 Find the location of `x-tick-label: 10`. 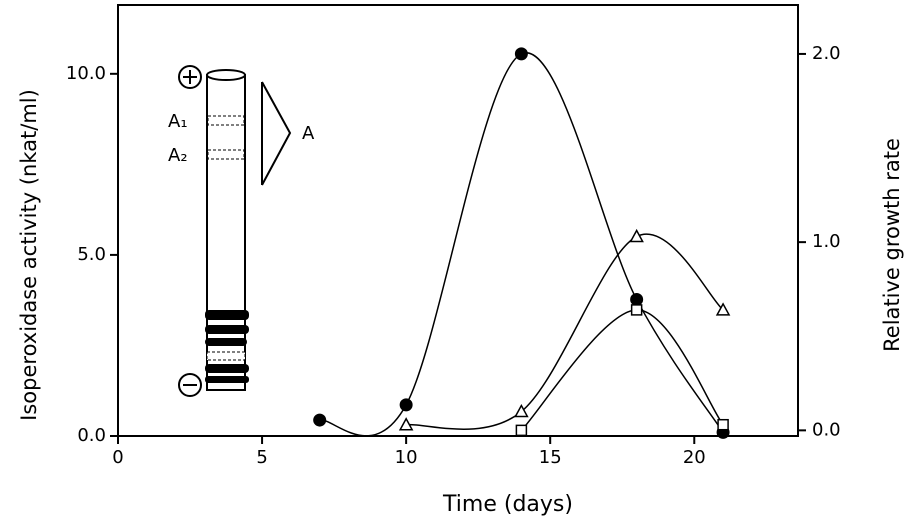

x-tick-label: 10 is located at coordinates (406, 457).